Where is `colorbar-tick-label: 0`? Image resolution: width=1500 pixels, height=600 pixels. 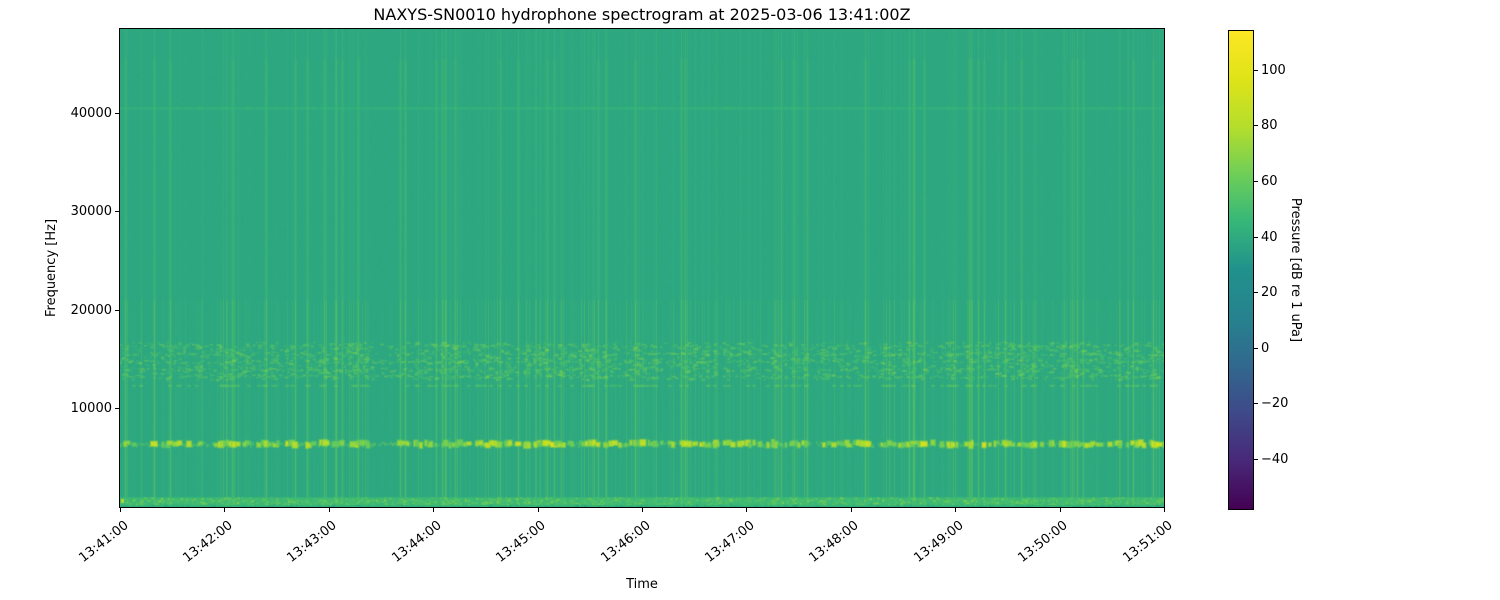
colorbar-tick-label: 0 is located at coordinates (1265, 348).